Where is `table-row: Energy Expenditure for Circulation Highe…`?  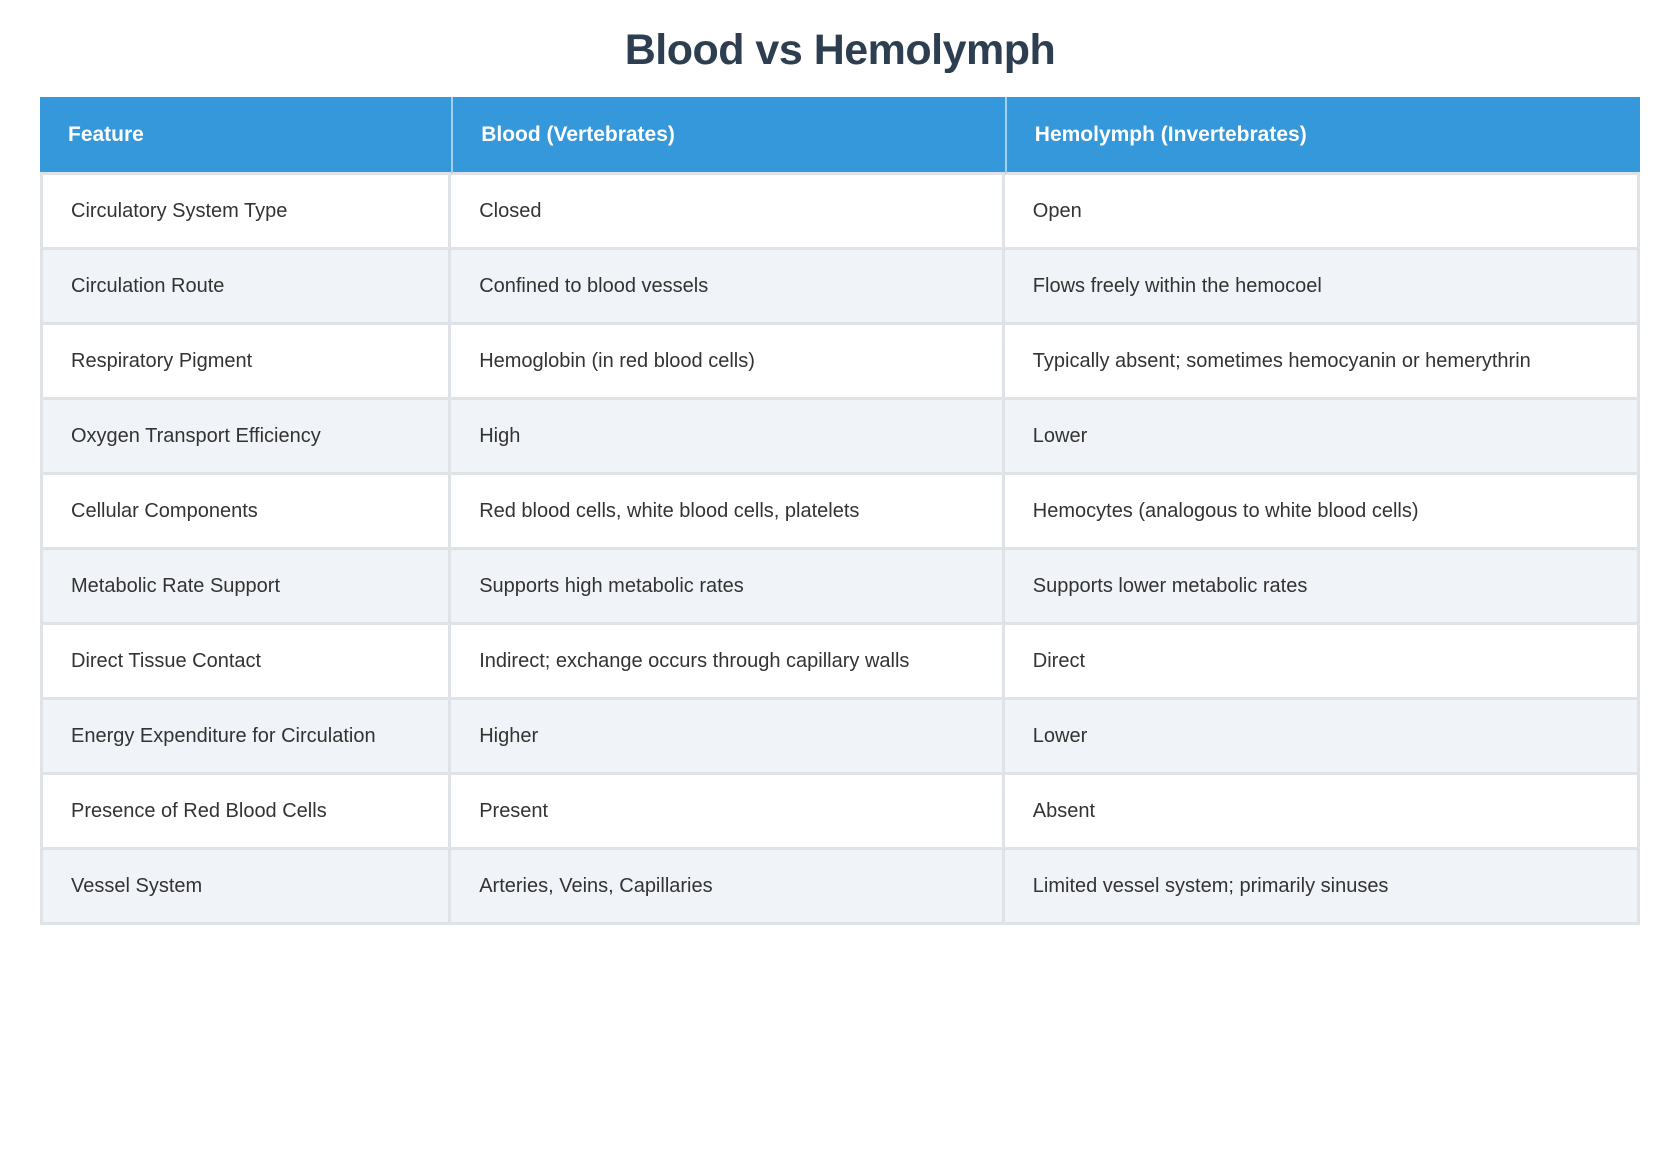 table-row: Energy Expenditure for Circulation Highe… is located at coordinates (840, 737).